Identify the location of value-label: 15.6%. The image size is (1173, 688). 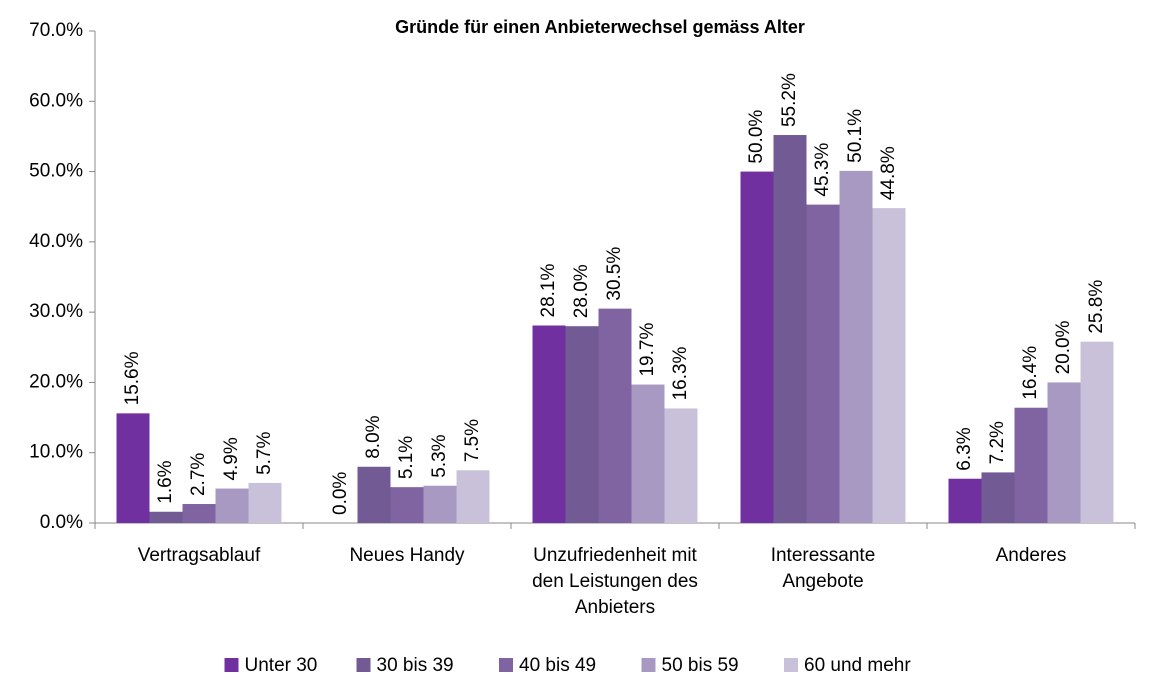
(132, 378).